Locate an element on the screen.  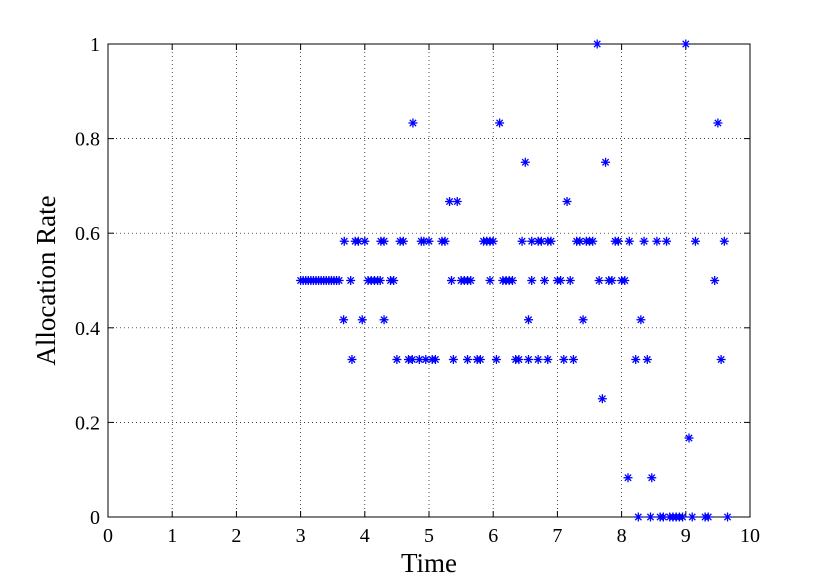
x-tick-label: 9 is located at coordinates (686, 536).